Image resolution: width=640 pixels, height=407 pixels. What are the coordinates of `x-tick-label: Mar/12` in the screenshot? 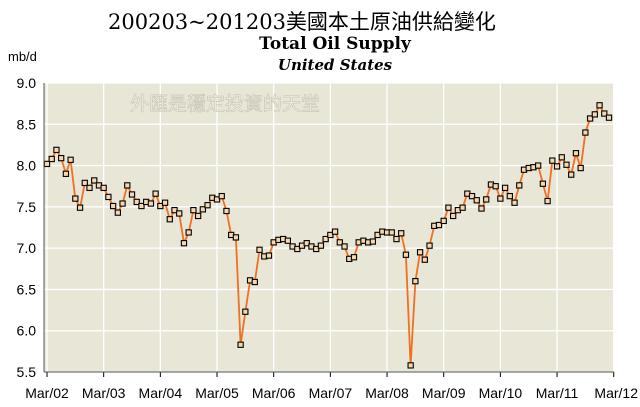 It's located at (616, 393).